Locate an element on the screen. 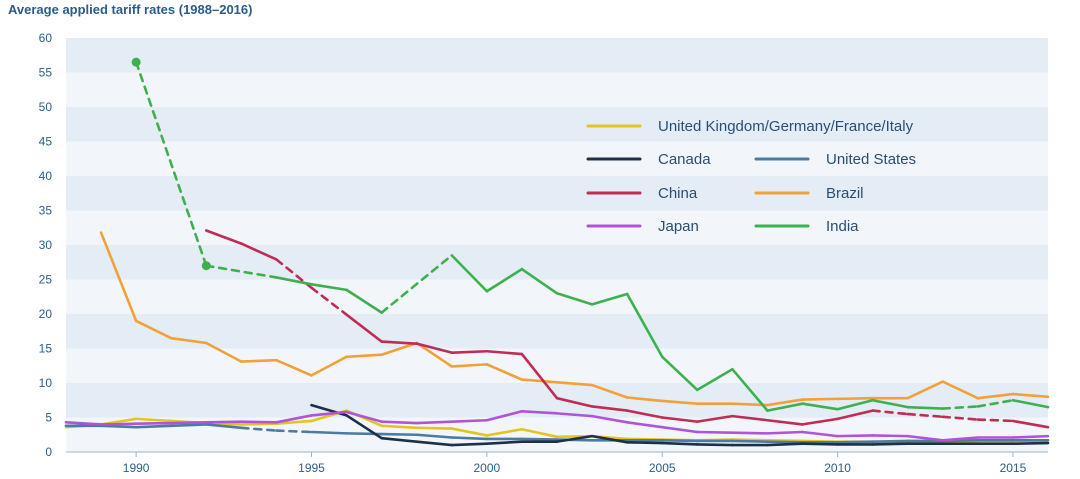  x-tick-label: 2000 is located at coordinates (487, 468).